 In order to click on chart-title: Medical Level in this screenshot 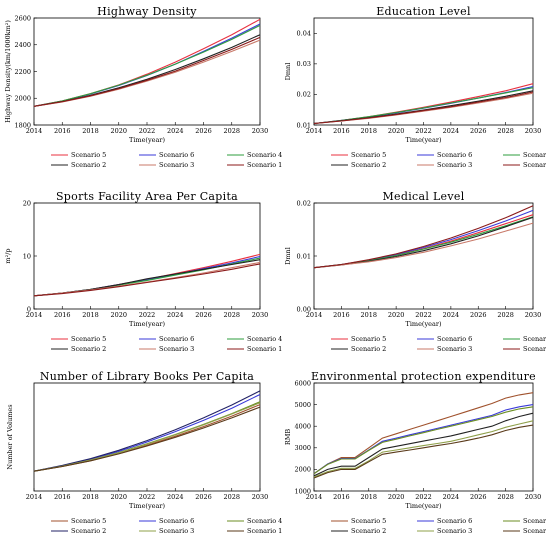, I will do `click(423, 196)`.